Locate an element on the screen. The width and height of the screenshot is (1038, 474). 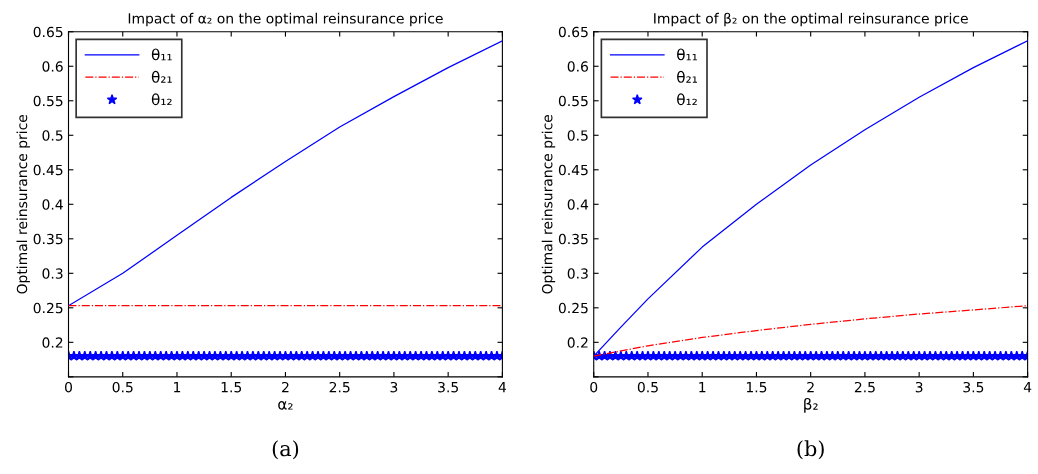
text: (a) is located at coordinates (285, 450).